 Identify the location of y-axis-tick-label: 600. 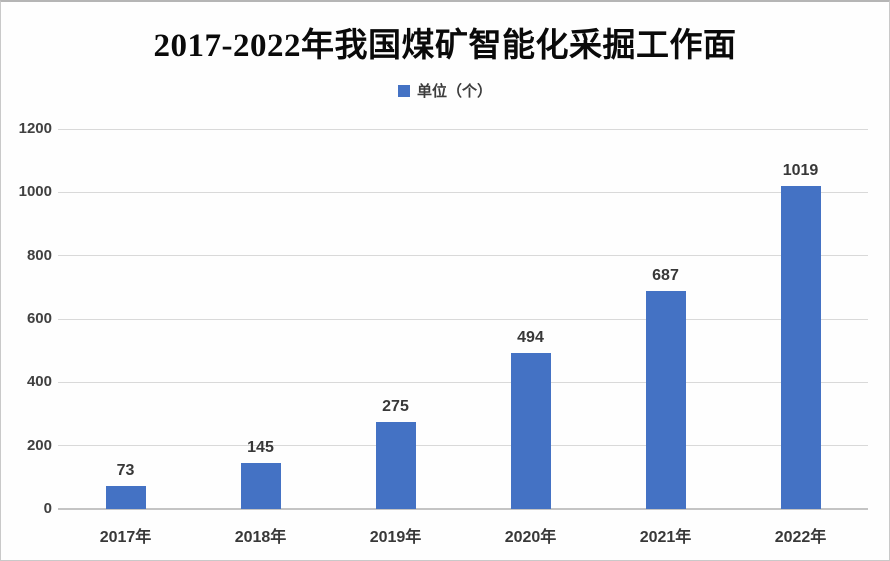
(39, 318).